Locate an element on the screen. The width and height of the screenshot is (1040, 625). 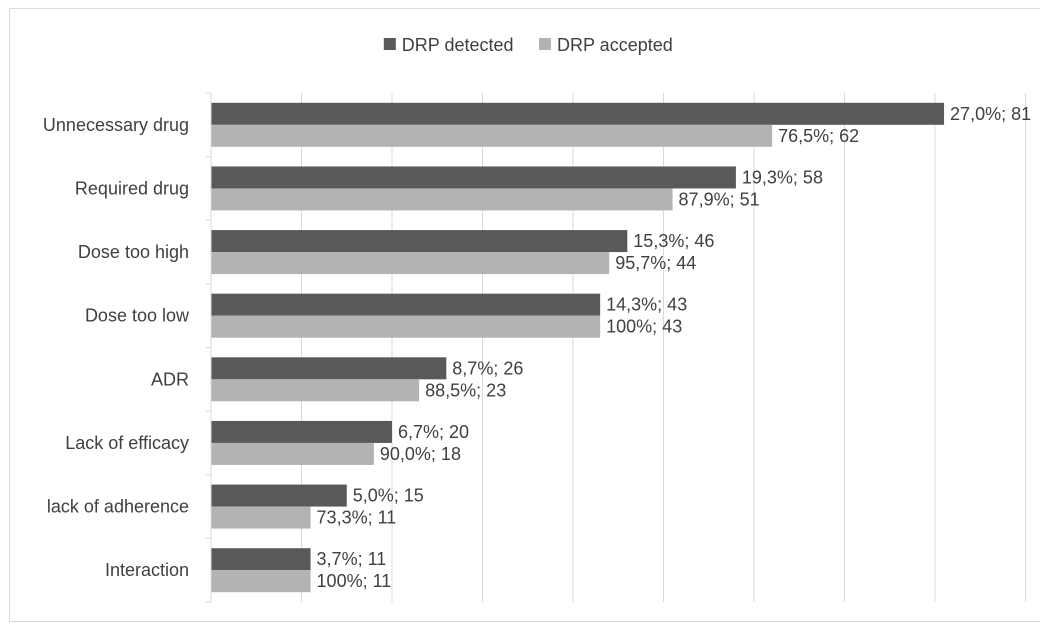
data-label-drp-accepted-required-drug: 87,9%; 51 is located at coordinates (719, 199).